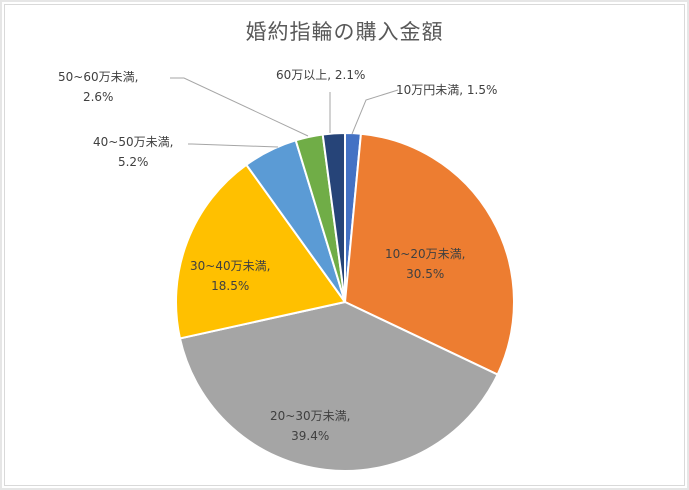  I want to click on leader-lines, so click(284, 112).